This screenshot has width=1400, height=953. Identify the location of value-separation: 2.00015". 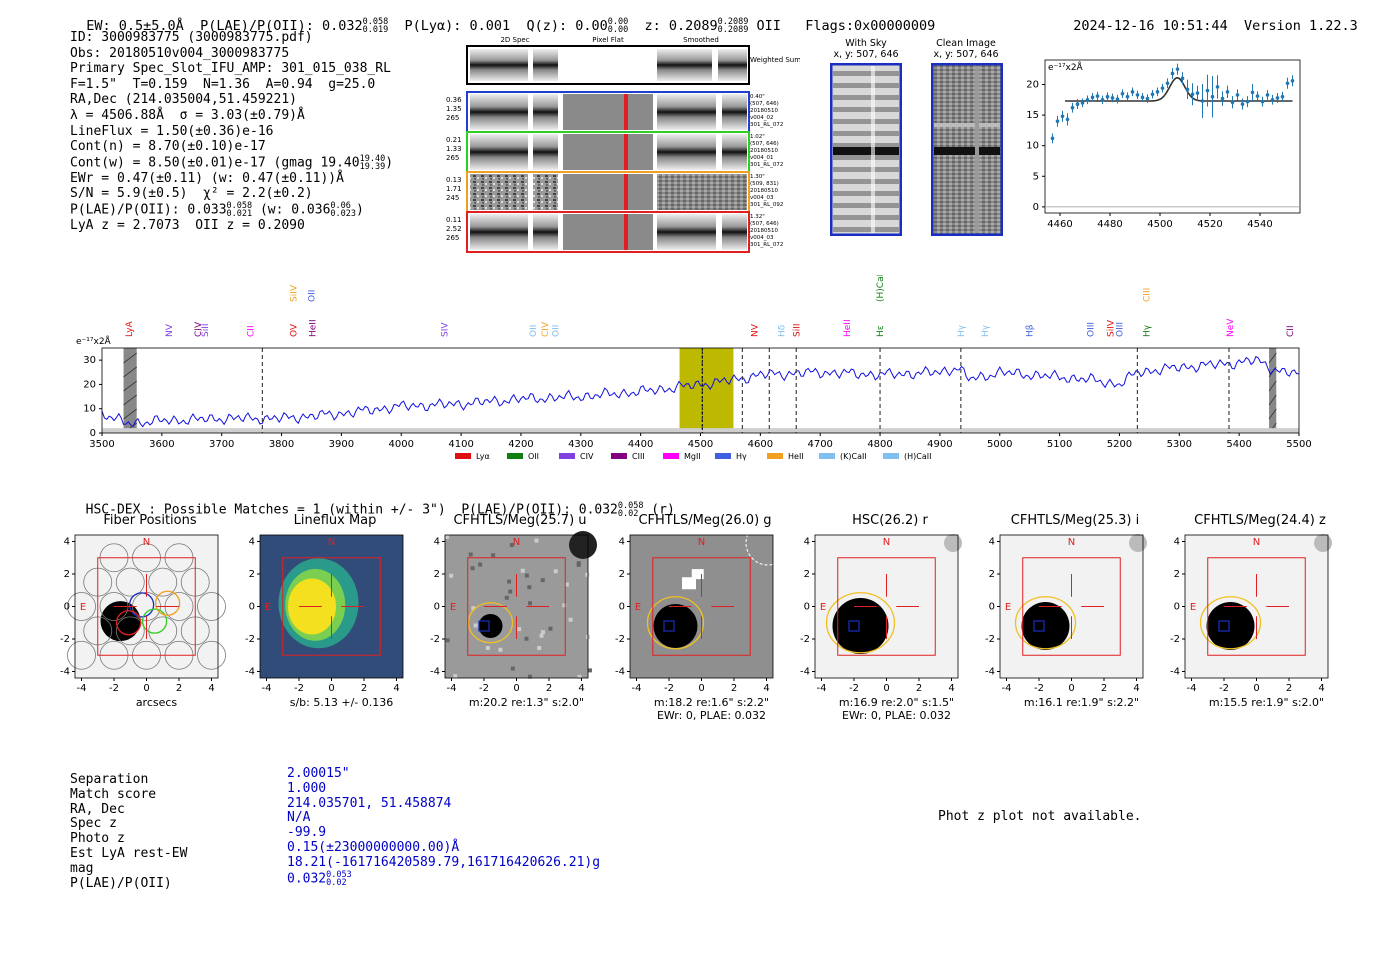
(318, 773).